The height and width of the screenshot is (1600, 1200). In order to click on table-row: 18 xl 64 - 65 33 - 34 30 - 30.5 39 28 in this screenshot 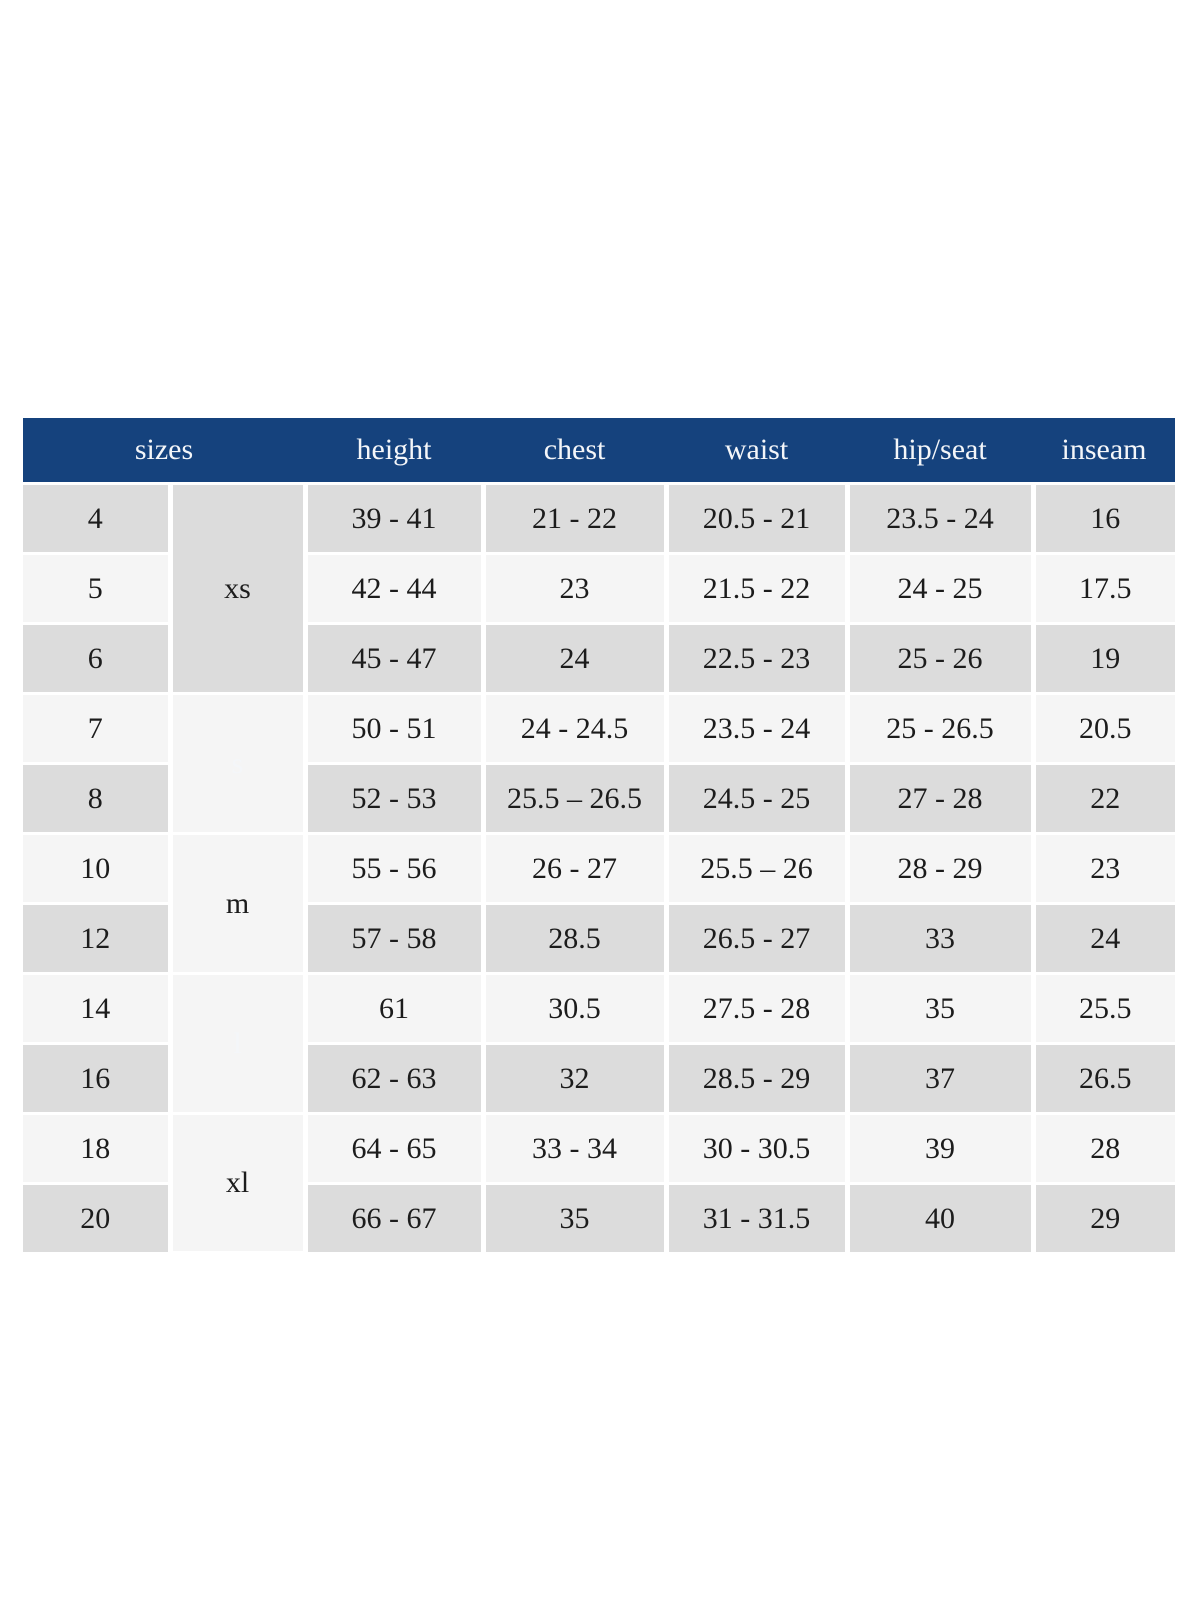, I will do `click(599, 1183)`.